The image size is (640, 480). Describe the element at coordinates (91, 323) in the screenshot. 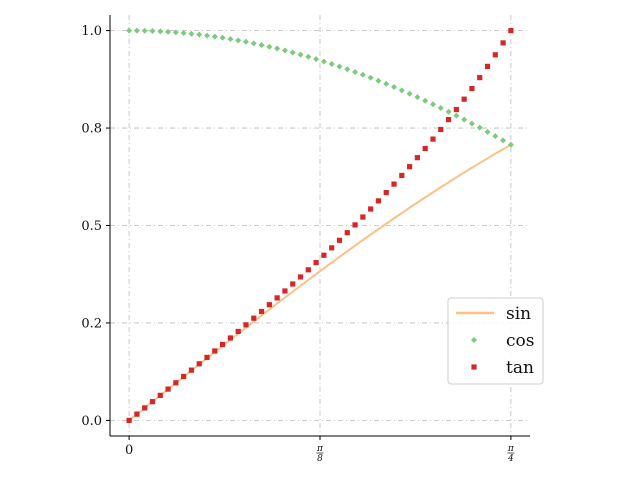

I see `y-tick-label: 0.2` at that location.